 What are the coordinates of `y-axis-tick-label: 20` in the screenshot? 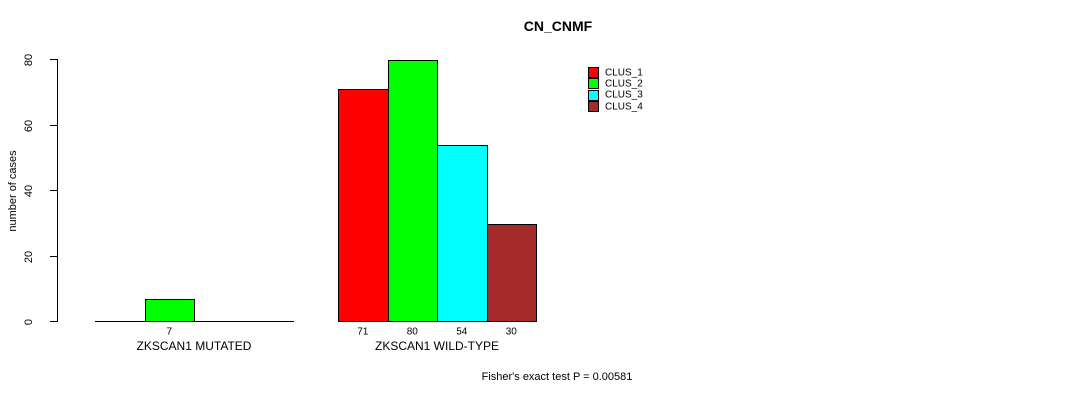 It's located at (29, 257).